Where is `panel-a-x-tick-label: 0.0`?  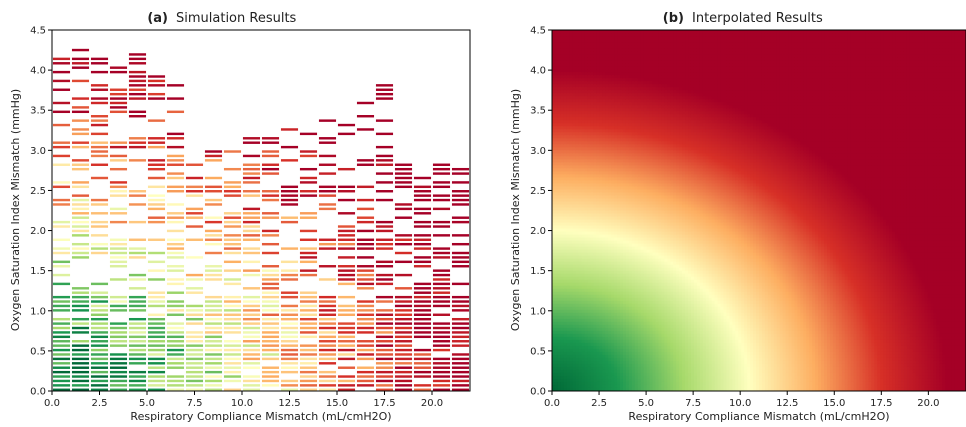
panel-a-x-tick-label: 0.0 is located at coordinates (52, 403).